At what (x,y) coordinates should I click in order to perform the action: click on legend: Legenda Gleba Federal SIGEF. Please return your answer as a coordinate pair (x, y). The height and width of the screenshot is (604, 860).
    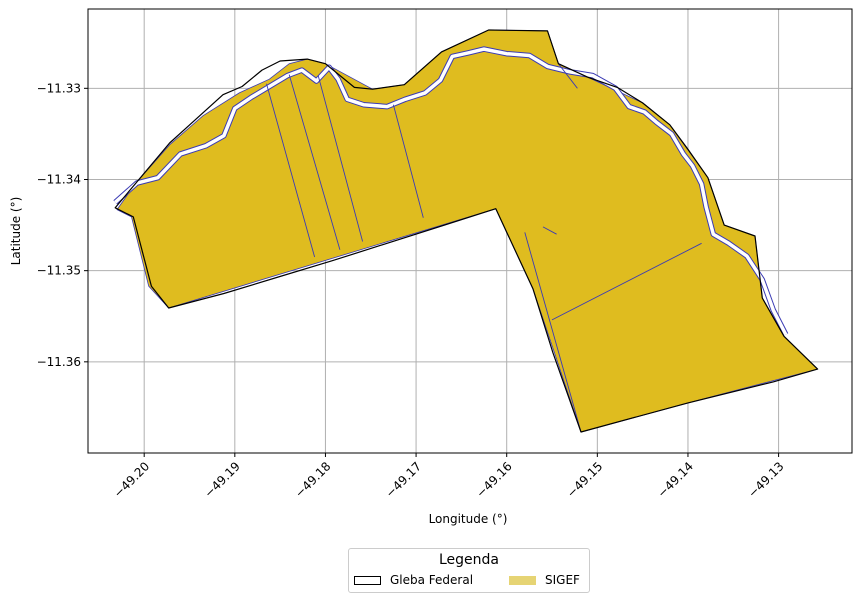
    Looking at the image, I should click on (469, 570).